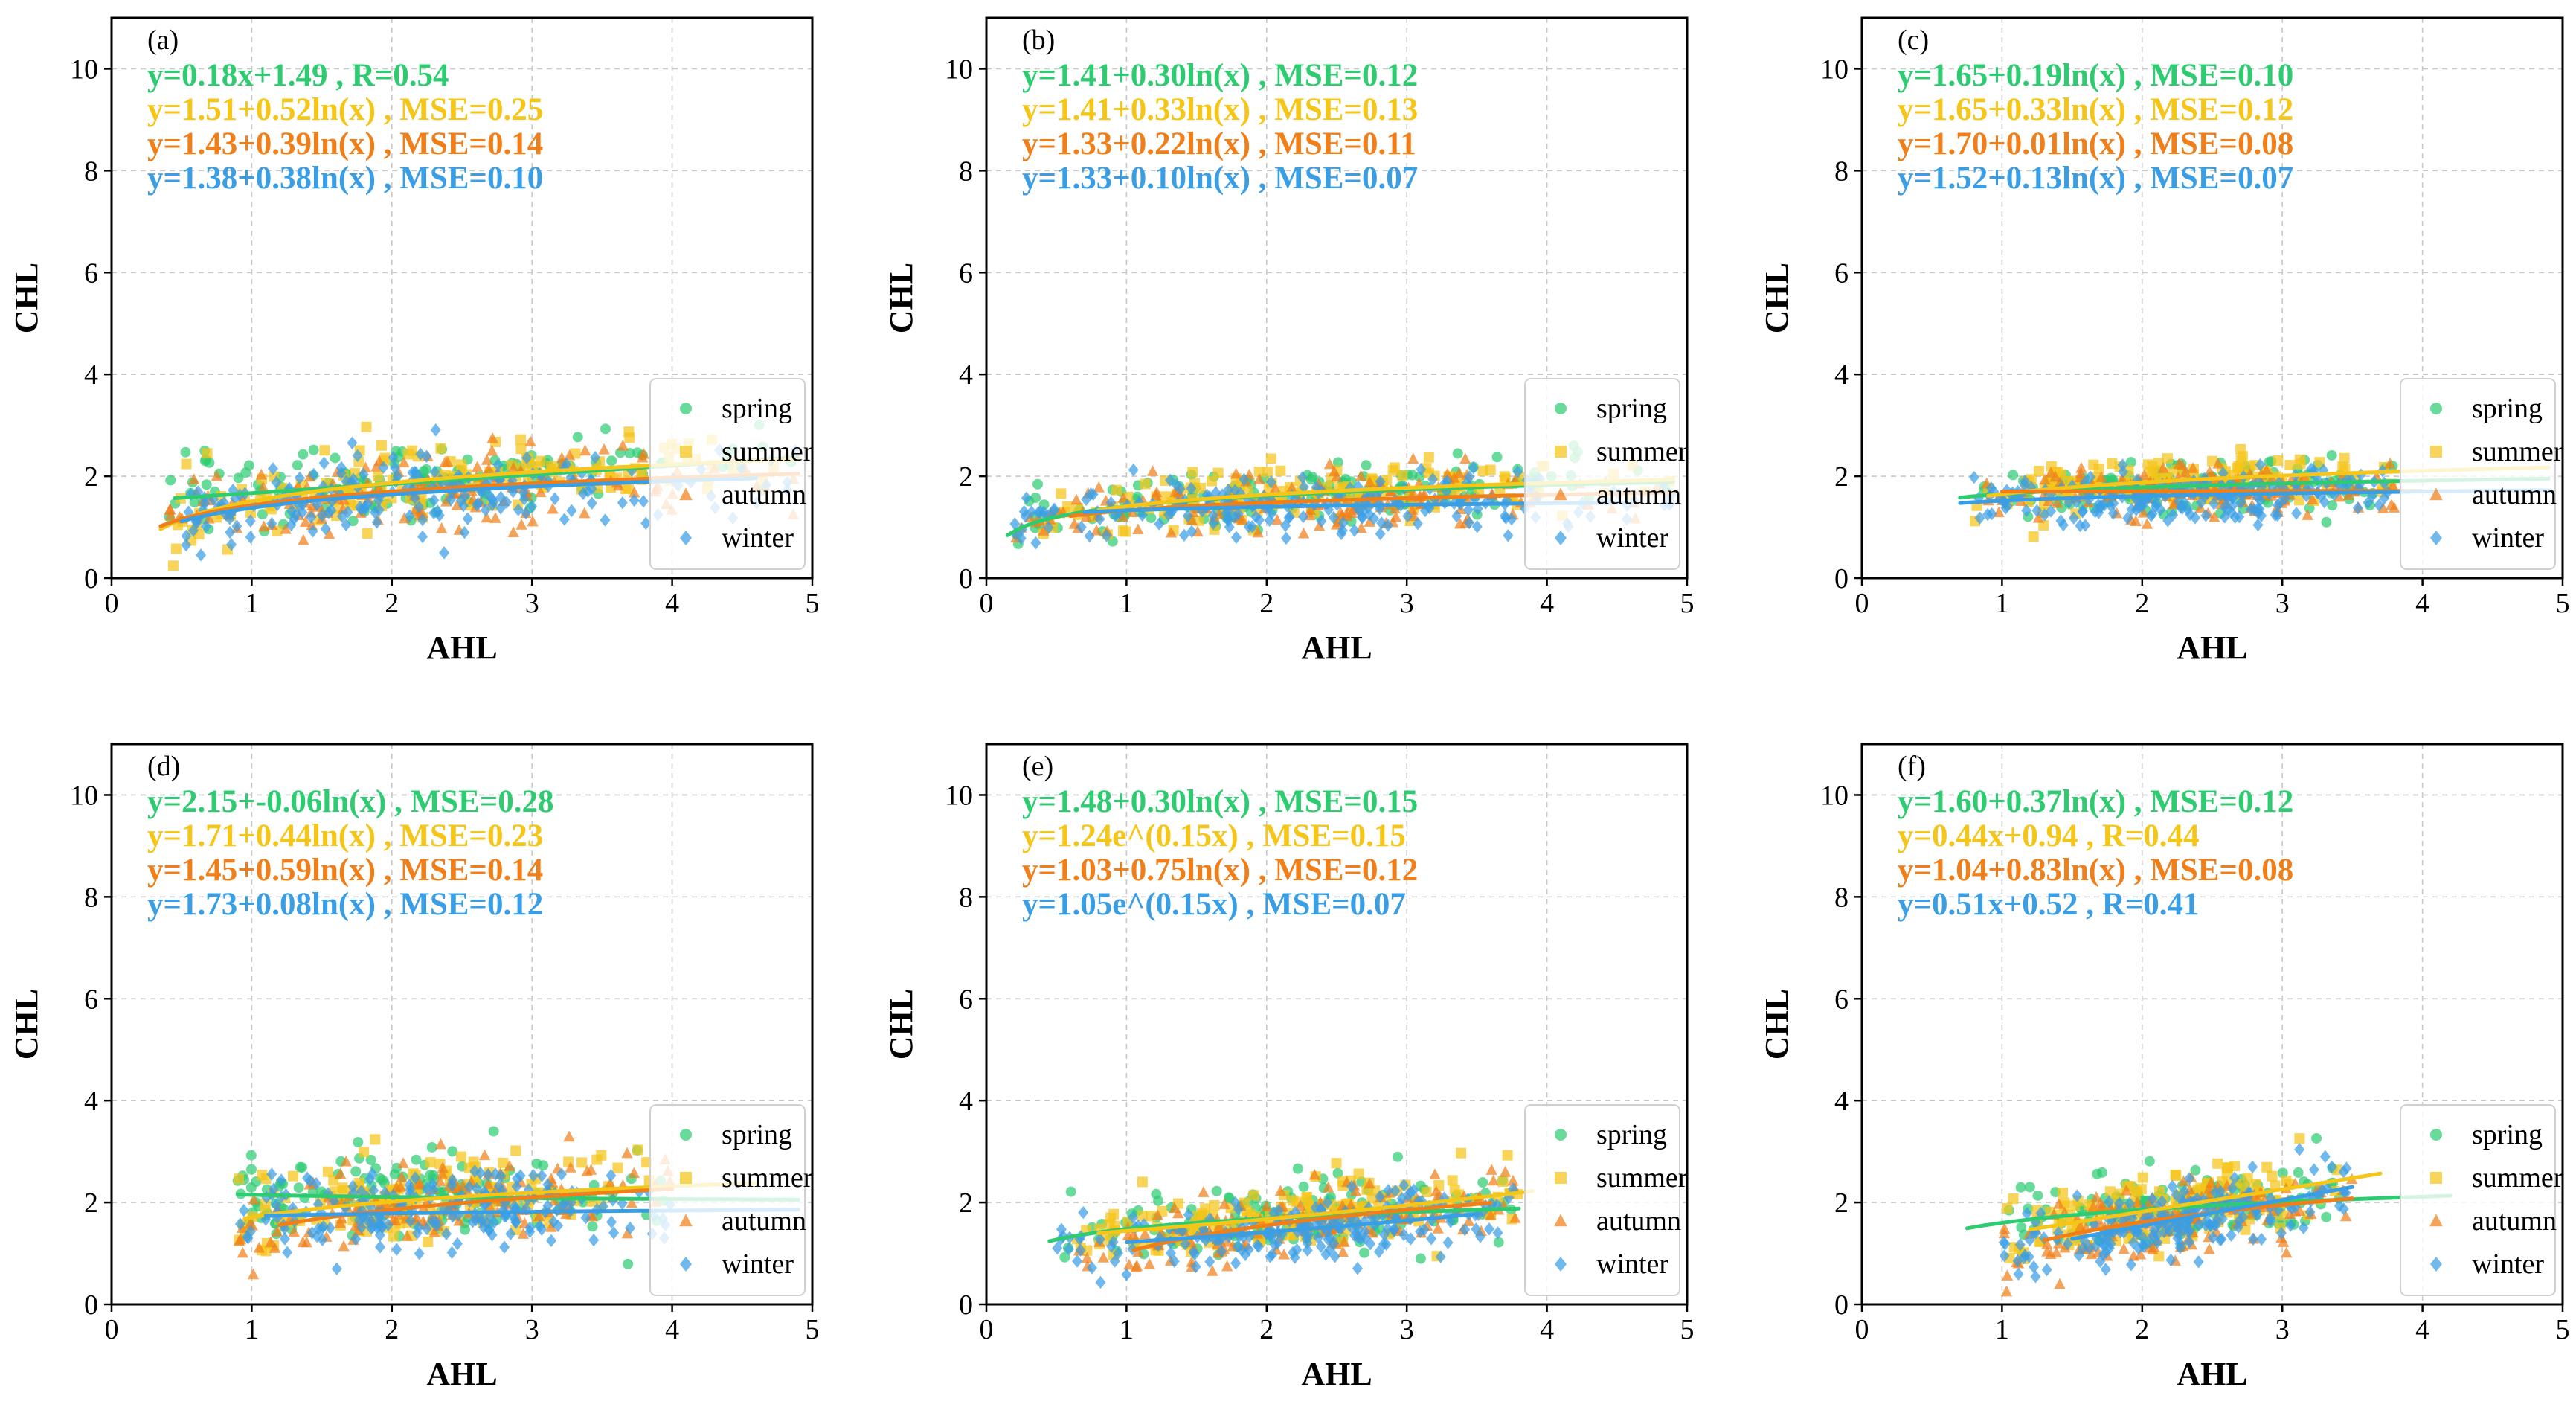  What do you see at coordinates (2481, 474) in the screenshot?
I see `legend: spring summer autumn winter` at bounding box center [2481, 474].